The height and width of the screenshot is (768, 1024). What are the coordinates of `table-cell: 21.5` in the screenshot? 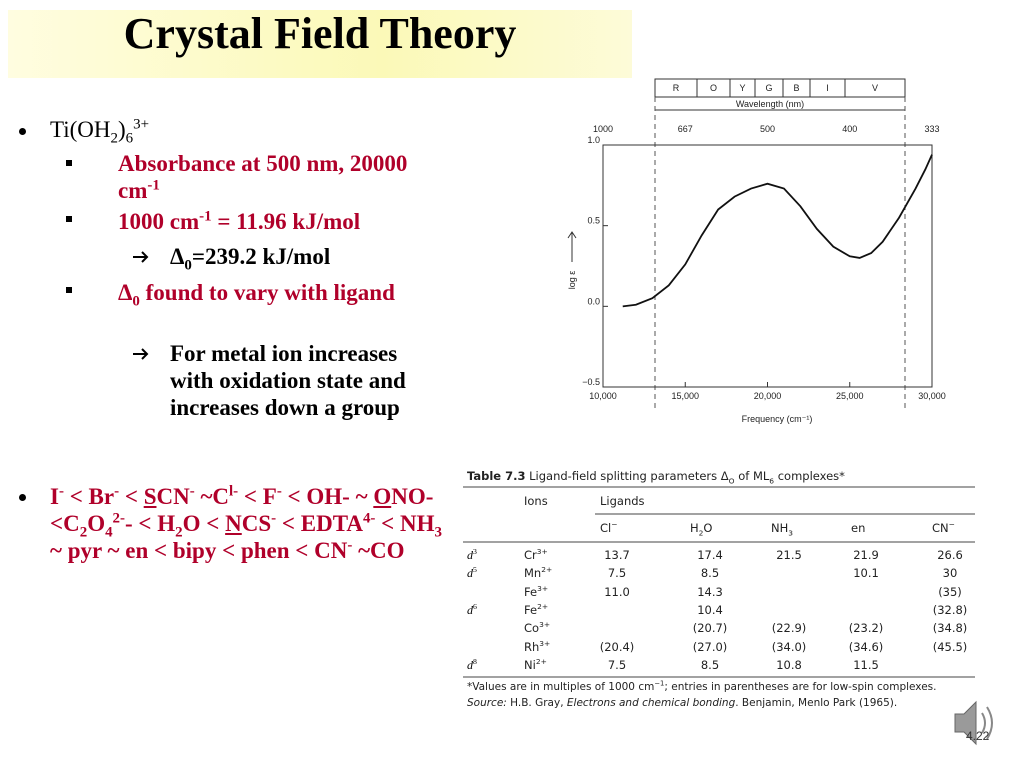 It's located at (789, 555).